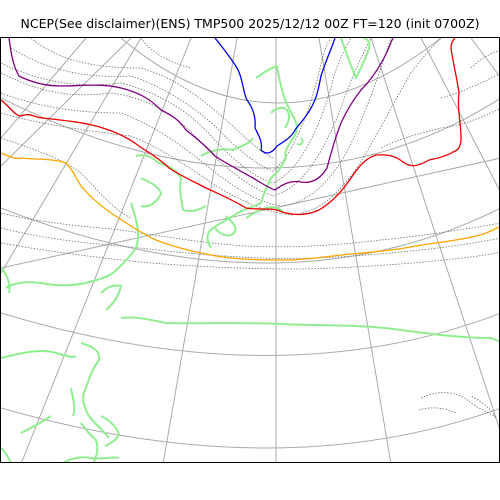  Describe the element at coordinates (275, 96) in the screenshot. I see `blue-isotherm` at that location.